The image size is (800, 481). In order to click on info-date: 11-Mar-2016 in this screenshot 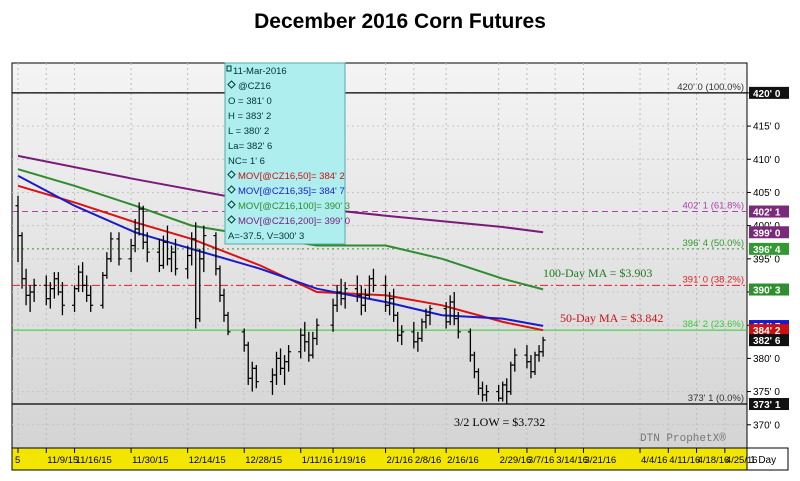, I will do `click(260, 71)`.